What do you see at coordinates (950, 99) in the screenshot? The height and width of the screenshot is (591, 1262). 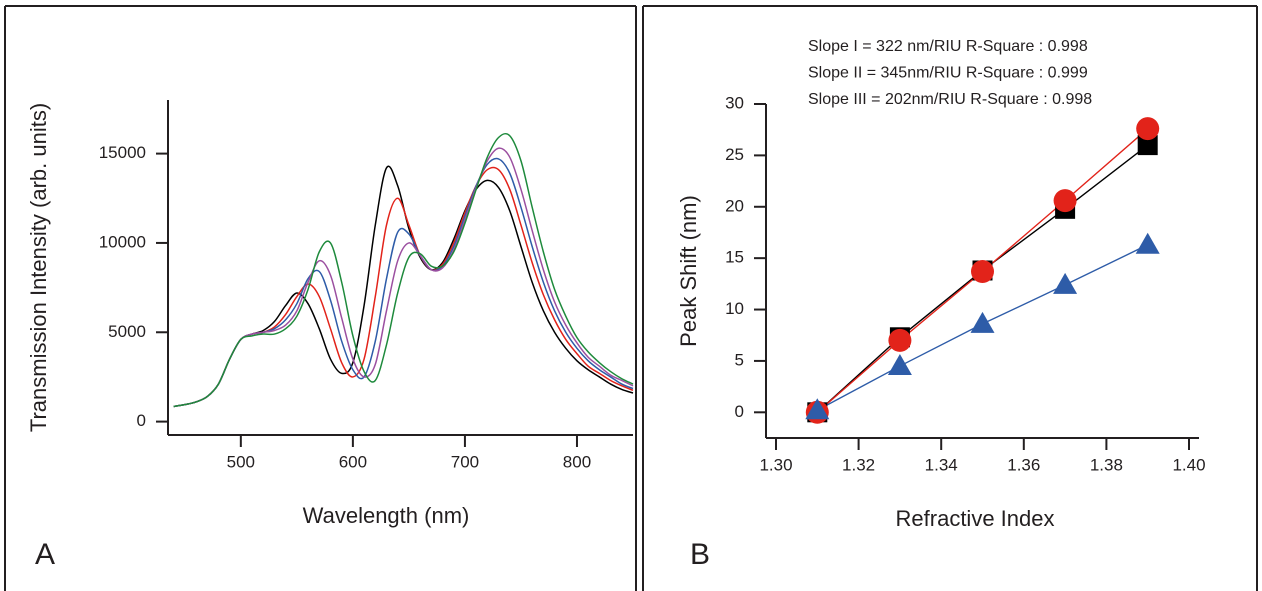 I see `annotation: Slope III = 202nm/RIU R-Square : 0.998` at bounding box center [950, 99].